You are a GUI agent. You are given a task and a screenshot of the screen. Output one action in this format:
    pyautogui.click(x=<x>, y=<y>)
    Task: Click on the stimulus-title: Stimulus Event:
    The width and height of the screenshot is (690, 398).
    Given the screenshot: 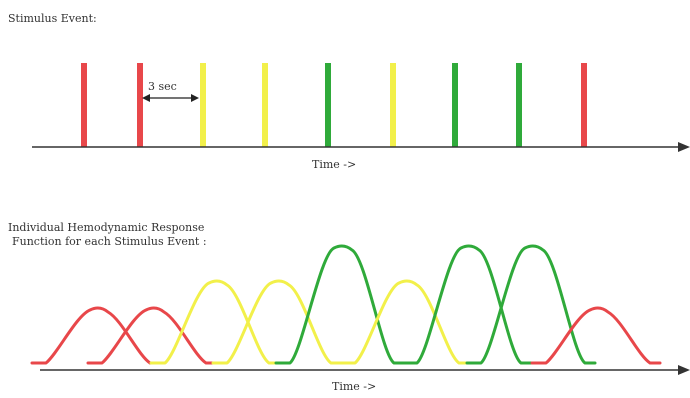 What is the action you would take?
    pyautogui.click(x=52, y=18)
    